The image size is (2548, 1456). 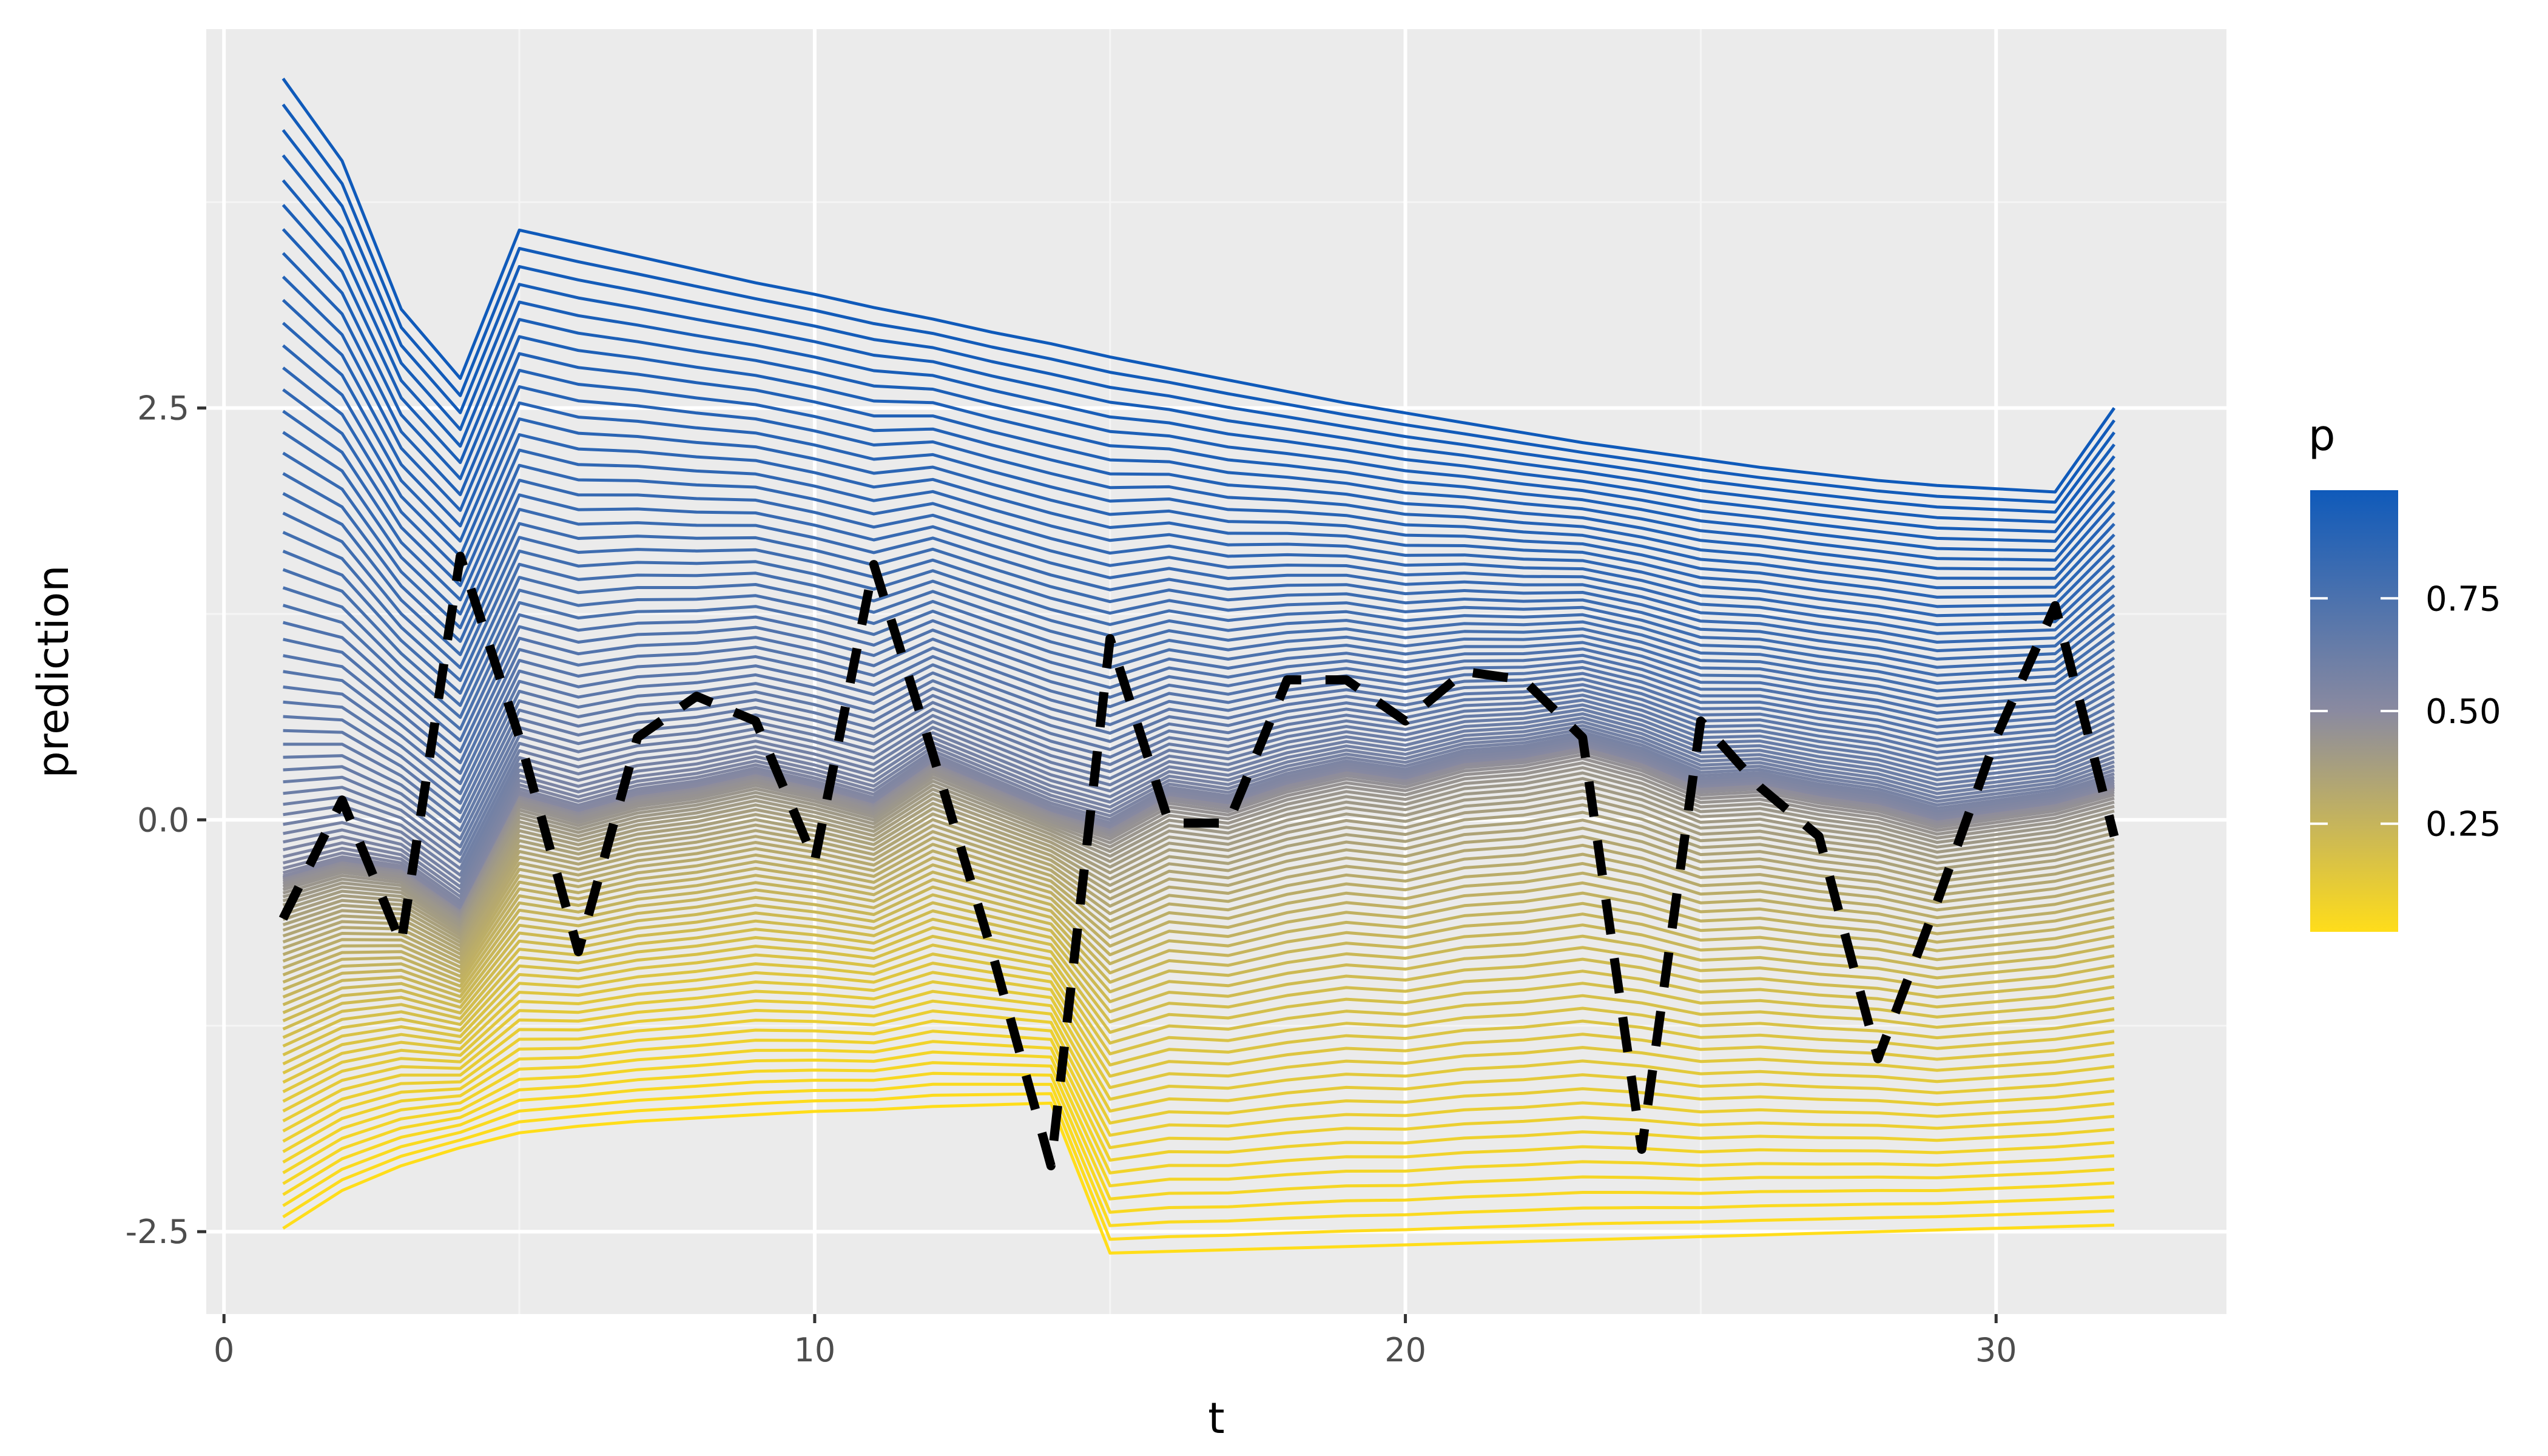 What do you see at coordinates (163, 408) in the screenshot?
I see `y-tick-label: 2.5` at bounding box center [163, 408].